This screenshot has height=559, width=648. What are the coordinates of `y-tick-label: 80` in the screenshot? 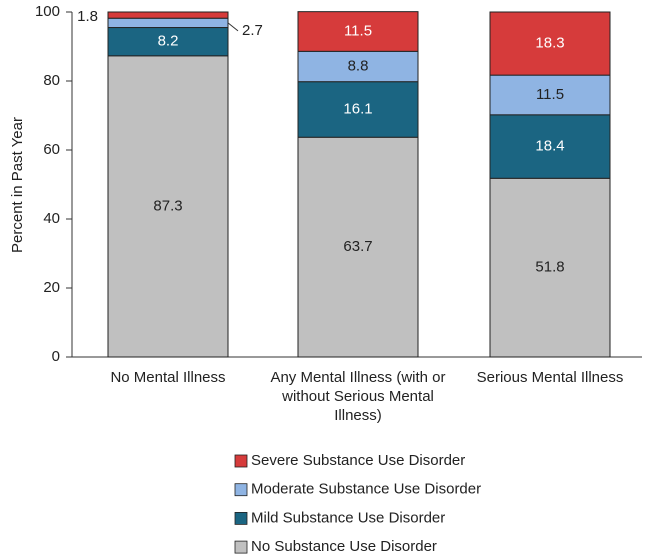 It's located at (51, 80).